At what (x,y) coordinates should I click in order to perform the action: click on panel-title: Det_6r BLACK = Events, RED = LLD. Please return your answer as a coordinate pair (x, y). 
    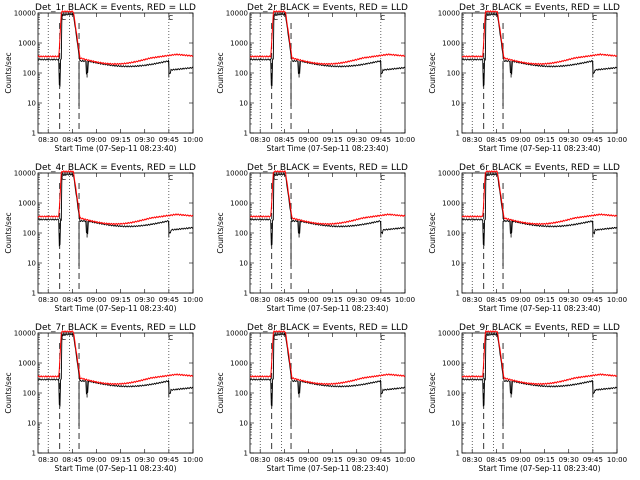
    Looking at the image, I should click on (539, 168).